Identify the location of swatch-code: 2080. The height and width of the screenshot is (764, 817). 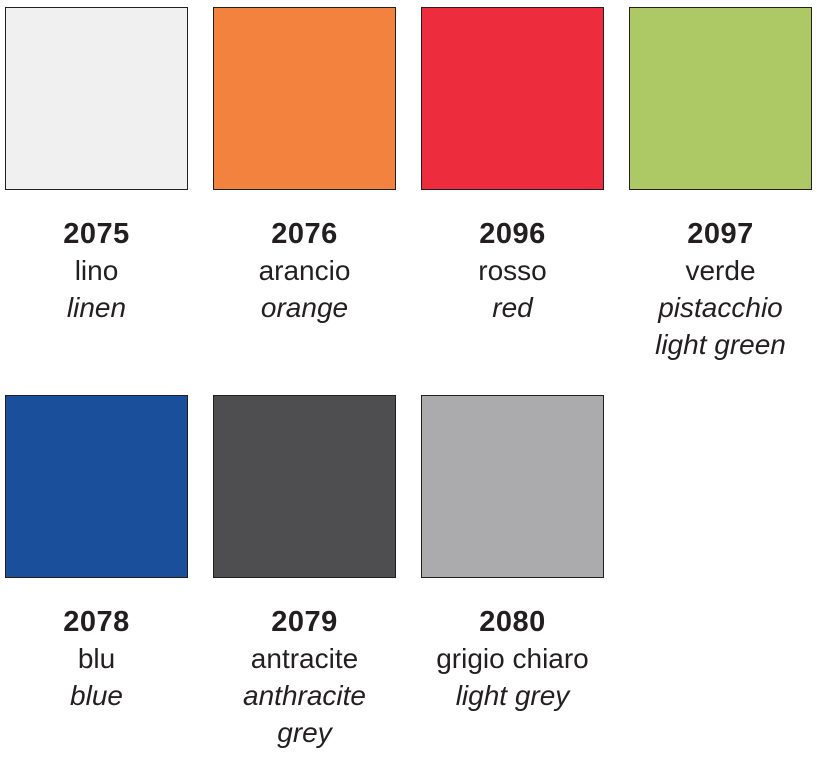
(512, 622).